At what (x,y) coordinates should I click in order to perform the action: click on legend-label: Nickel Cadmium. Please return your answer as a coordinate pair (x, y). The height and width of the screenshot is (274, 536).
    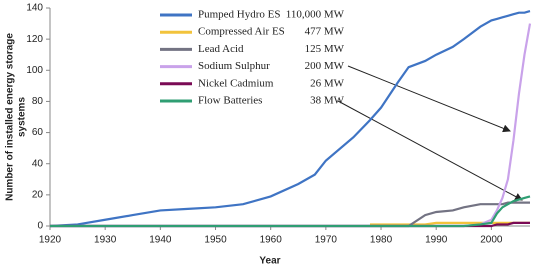
    Looking at the image, I should click on (236, 83).